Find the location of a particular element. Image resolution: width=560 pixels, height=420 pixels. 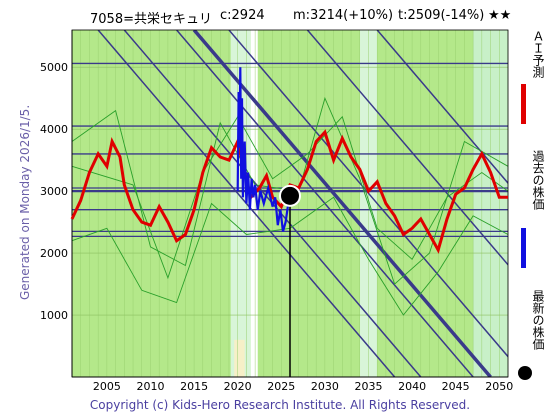

rating-stars: ★★ is located at coordinates (500, 15).